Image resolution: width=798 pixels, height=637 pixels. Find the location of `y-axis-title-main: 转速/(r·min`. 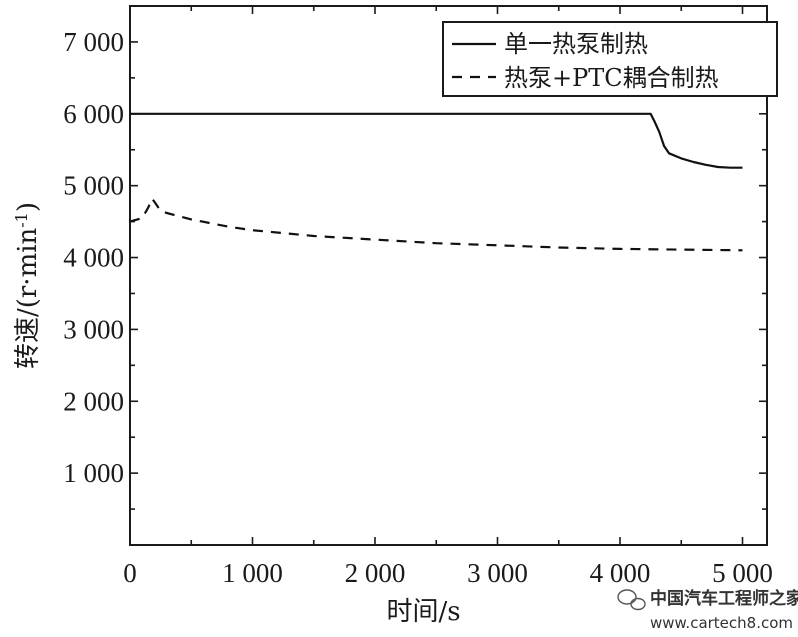

y-axis-title-main: 转速/(r·min is located at coordinates (28, 298).